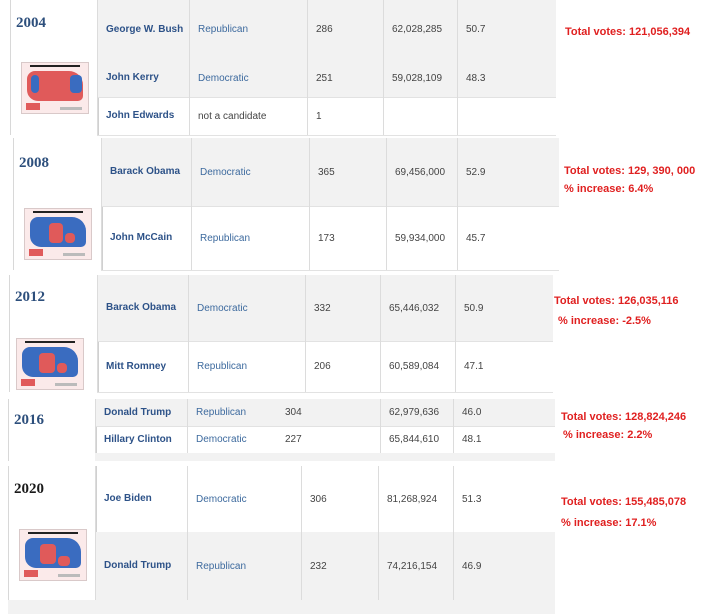  I want to click on candidate-party: not a candidate, so click(246, 116).